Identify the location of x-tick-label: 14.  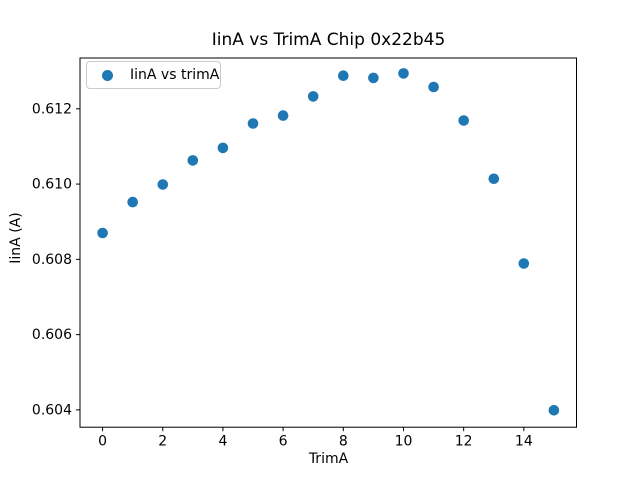
(524, 442).